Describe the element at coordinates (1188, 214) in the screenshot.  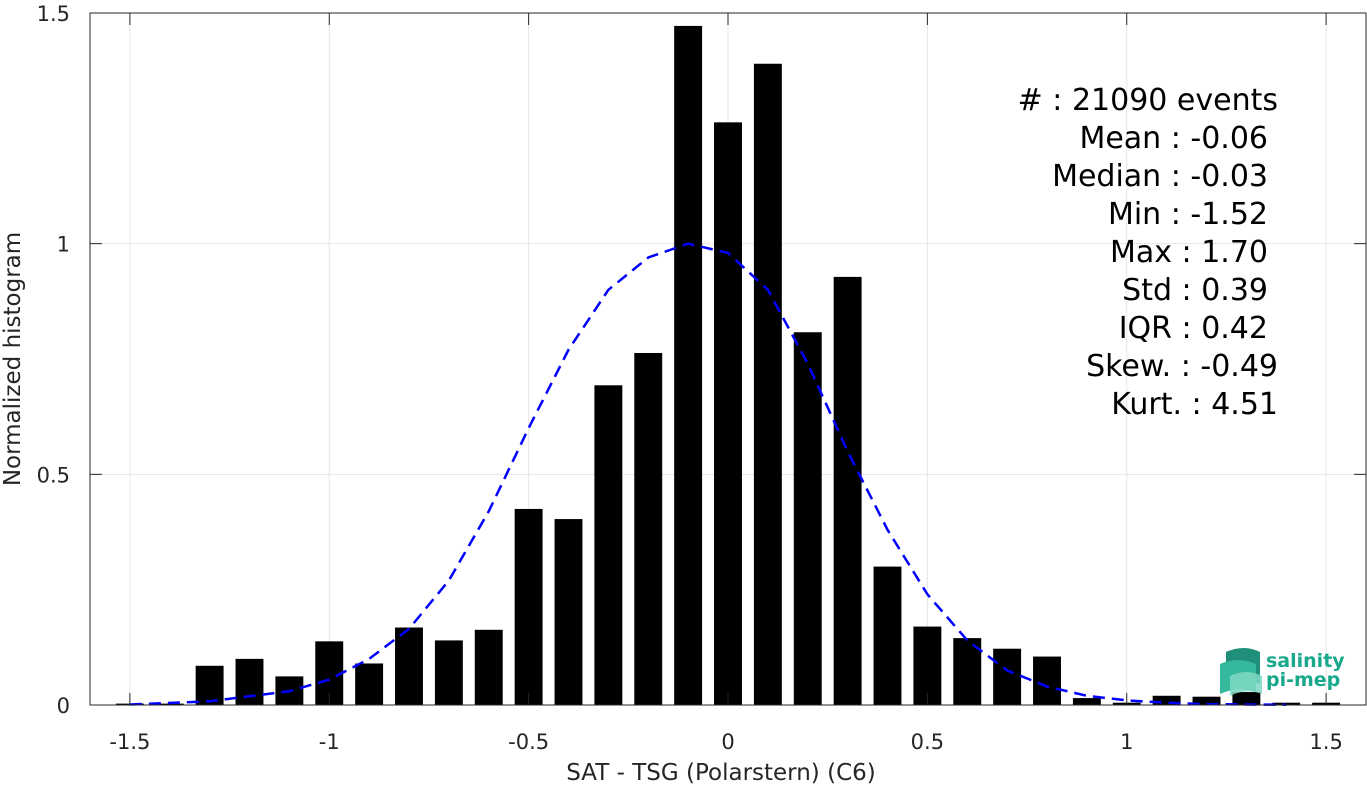
I see `stat-min: Min : -1.52` at that location.